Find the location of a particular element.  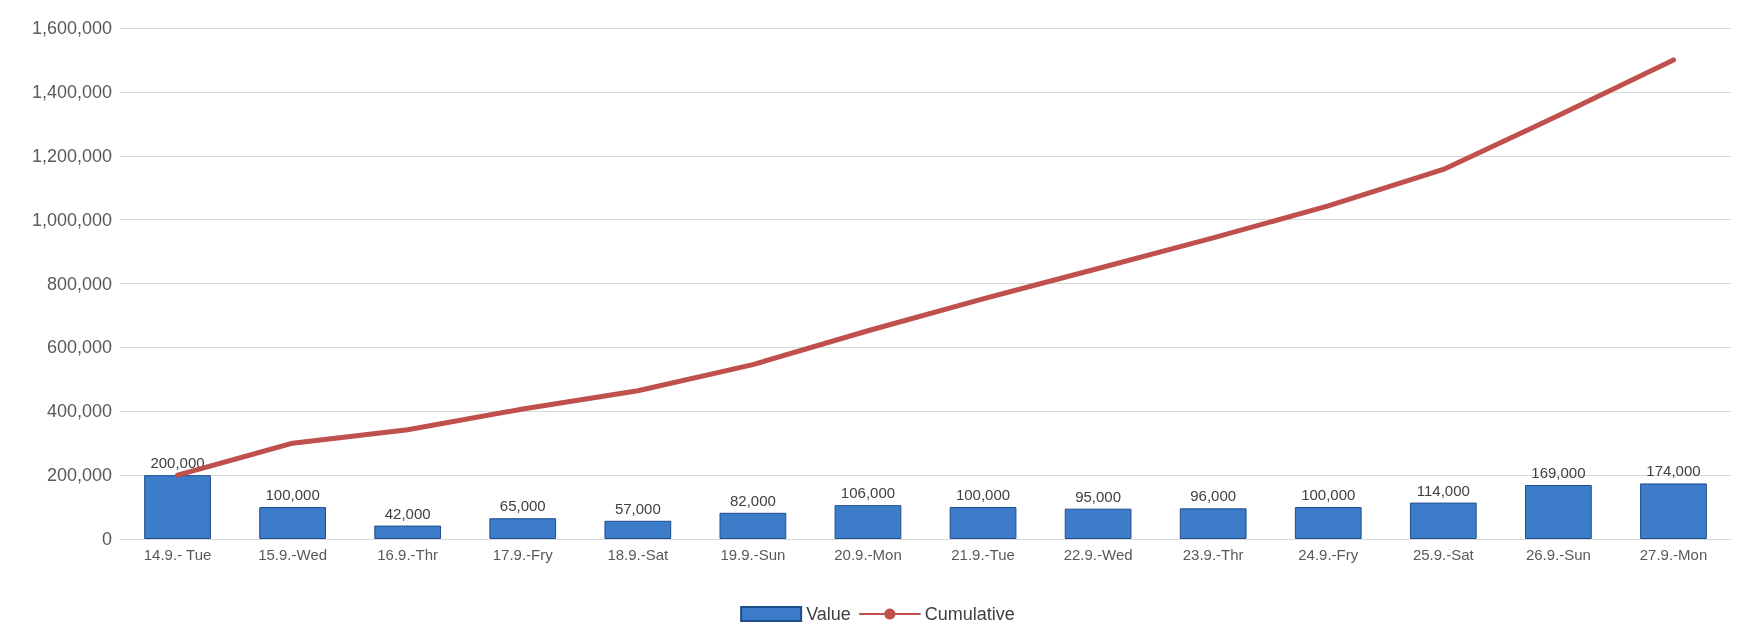

data-label: 200,000 is located at coordinates (177, 463).